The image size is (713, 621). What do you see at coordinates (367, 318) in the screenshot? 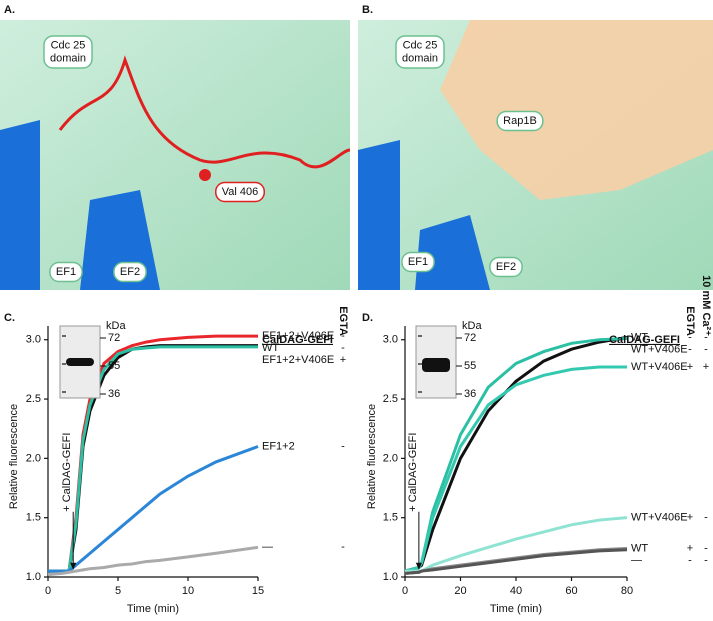
I see `panel-letter: D.` at bounding box center [367, 318].